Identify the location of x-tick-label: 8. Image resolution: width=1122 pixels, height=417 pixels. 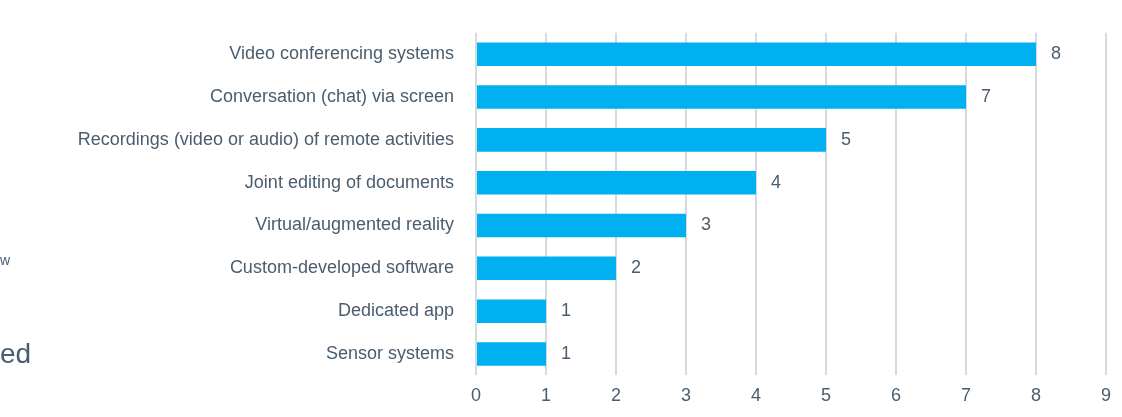
(1036, 395).